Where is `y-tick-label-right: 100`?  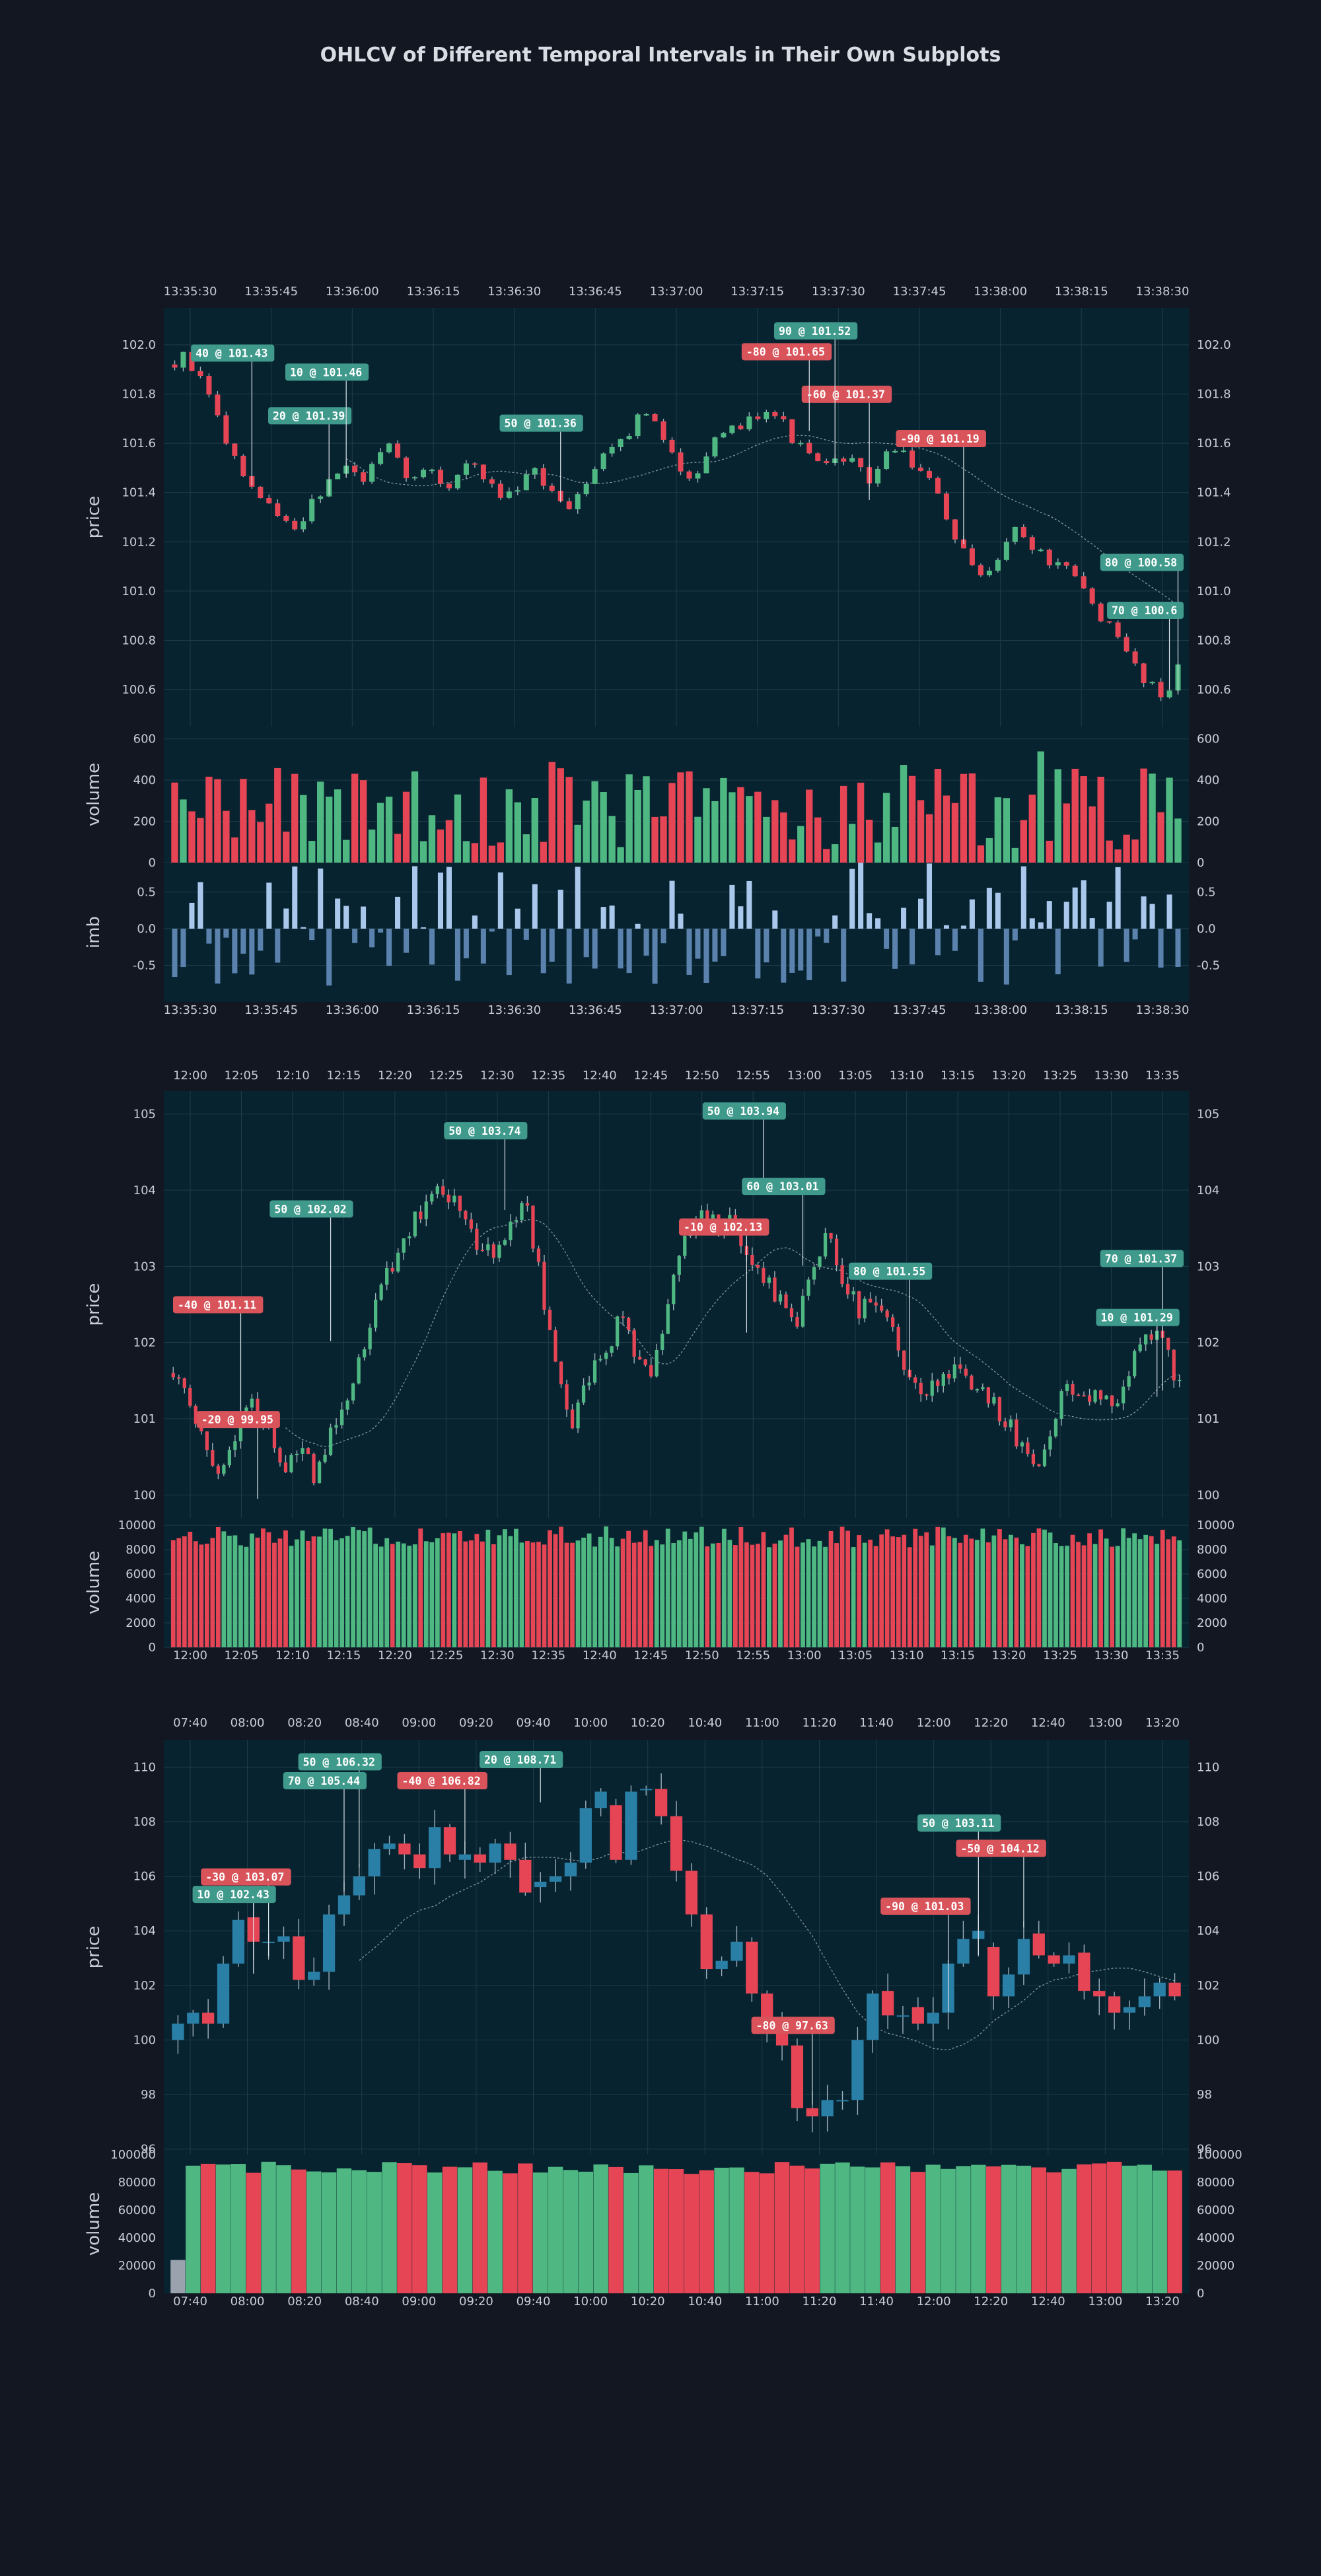 y-tick-label-right: 100 is located at coordinates (1208, 1495).